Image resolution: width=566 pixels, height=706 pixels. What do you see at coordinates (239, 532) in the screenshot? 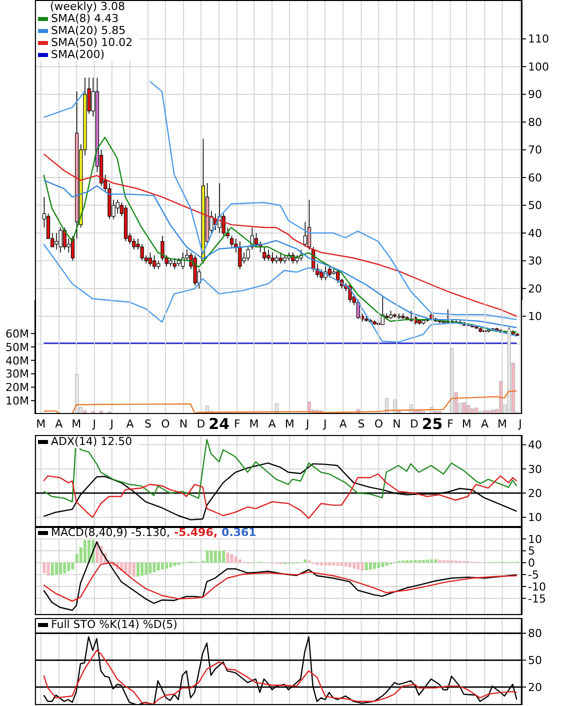
I see `annotation: 0.361` at bounding box center [239, 532].